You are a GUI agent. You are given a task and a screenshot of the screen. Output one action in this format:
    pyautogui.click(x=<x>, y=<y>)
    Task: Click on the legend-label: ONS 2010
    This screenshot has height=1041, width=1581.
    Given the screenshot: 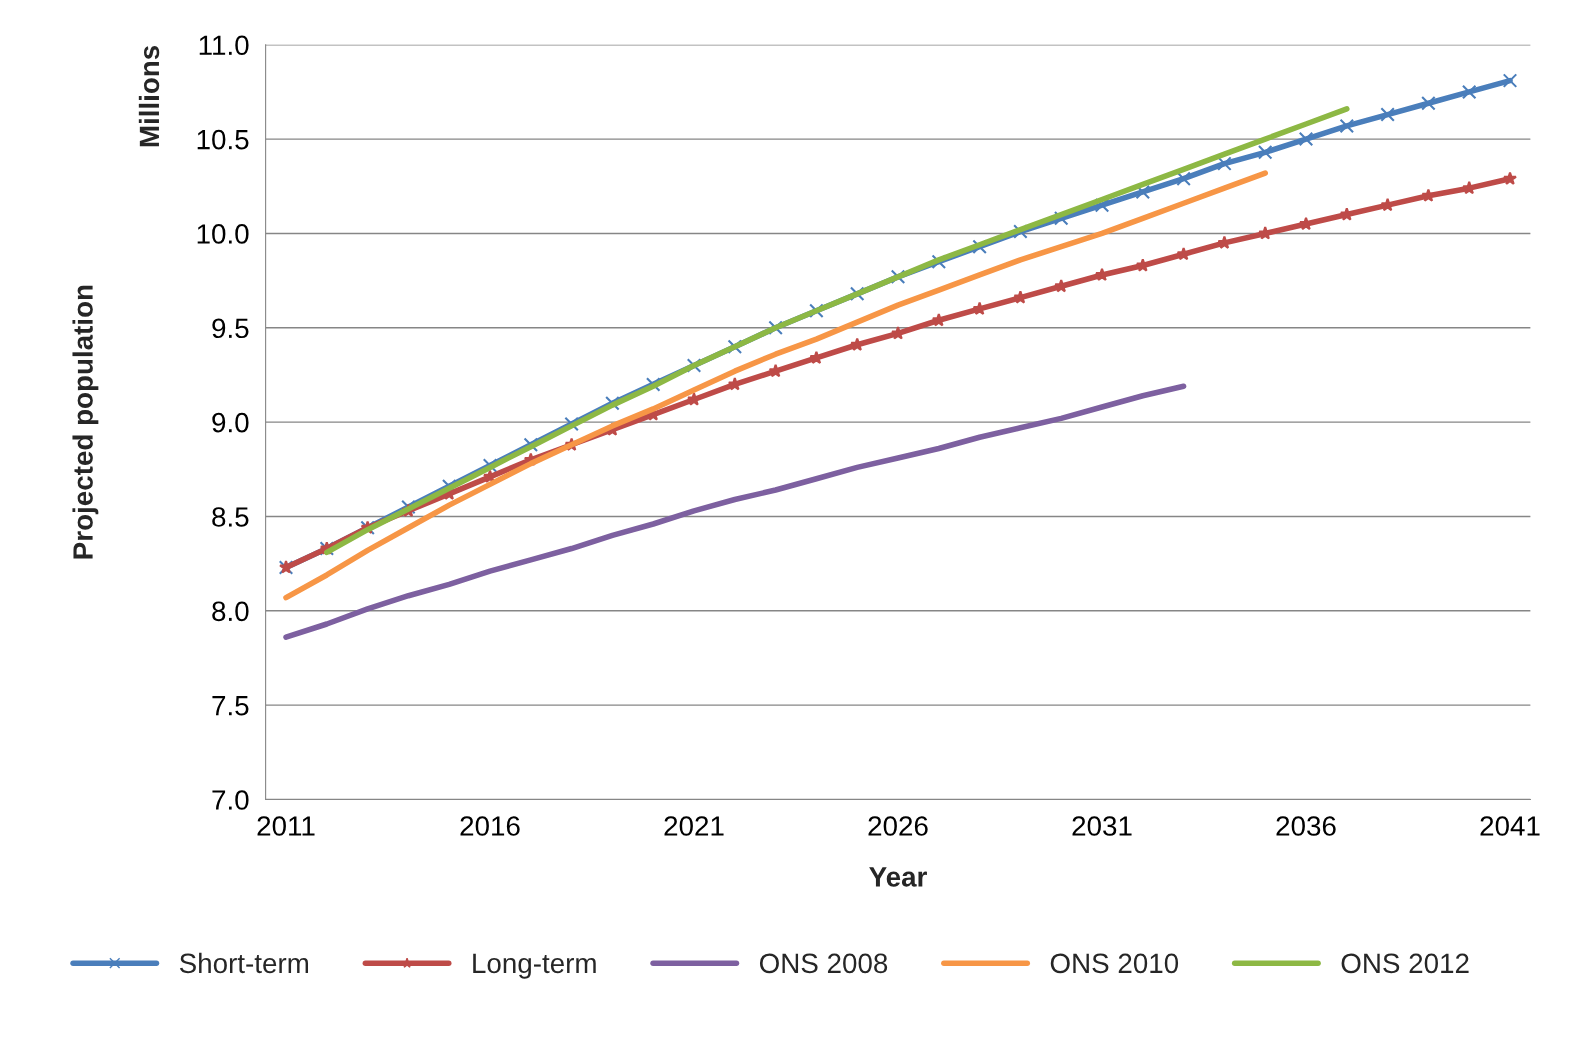 What is the action you would take?
    pyautogui.click(x=1114, y=963)
    